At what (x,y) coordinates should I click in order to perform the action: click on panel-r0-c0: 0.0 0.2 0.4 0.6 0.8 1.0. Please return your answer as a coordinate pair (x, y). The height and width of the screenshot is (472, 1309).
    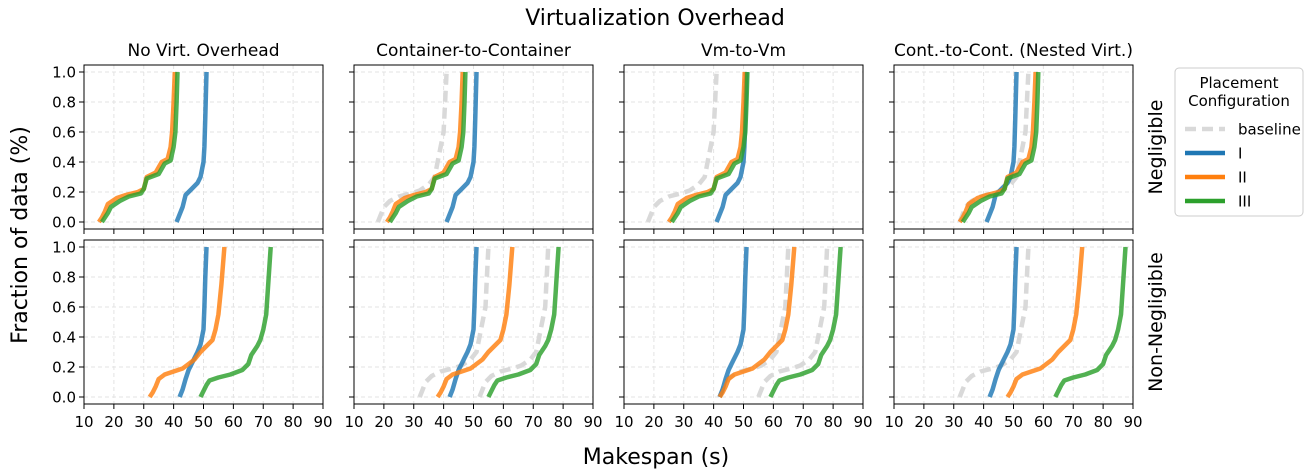
    Looking at the image, I should click on (188, 149).